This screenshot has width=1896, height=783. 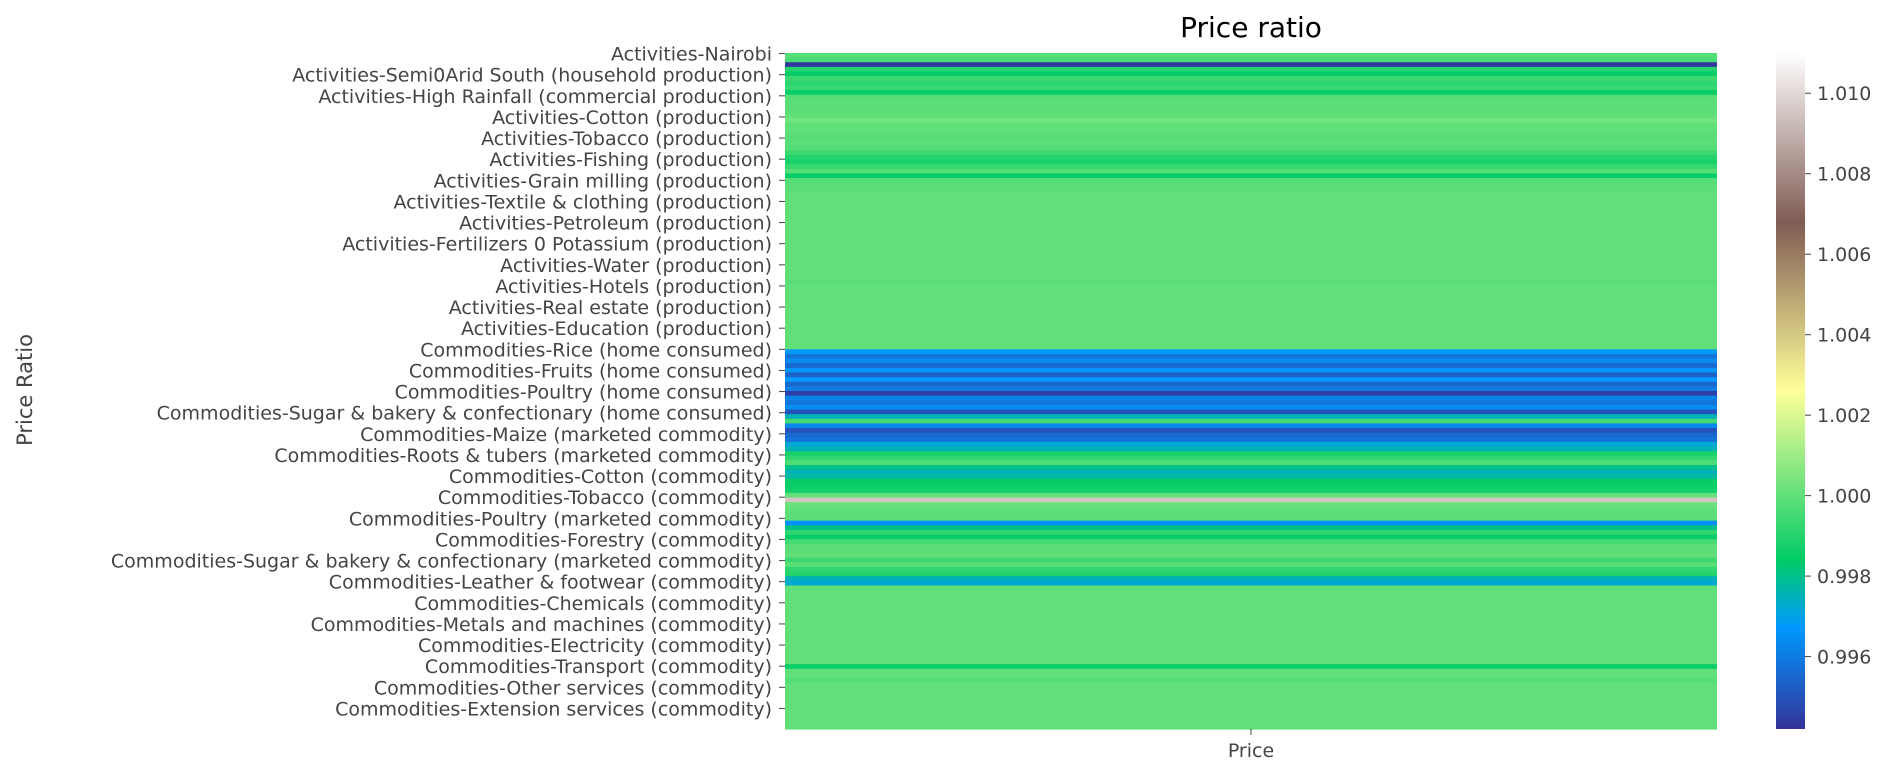 I want to click on colorbar-gradient, so click(x=1790, y=391).